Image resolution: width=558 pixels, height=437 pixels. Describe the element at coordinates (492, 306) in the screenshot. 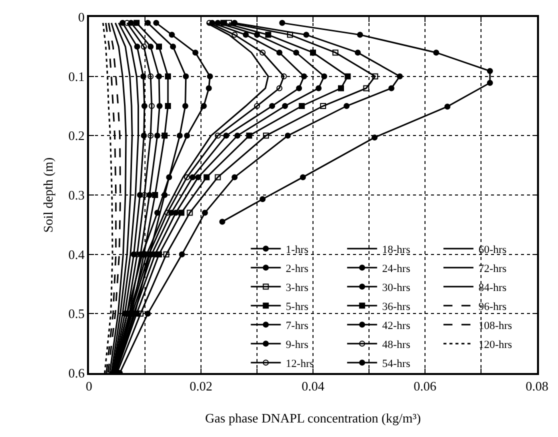

I see `legend-label: 96-hrs` at that location.